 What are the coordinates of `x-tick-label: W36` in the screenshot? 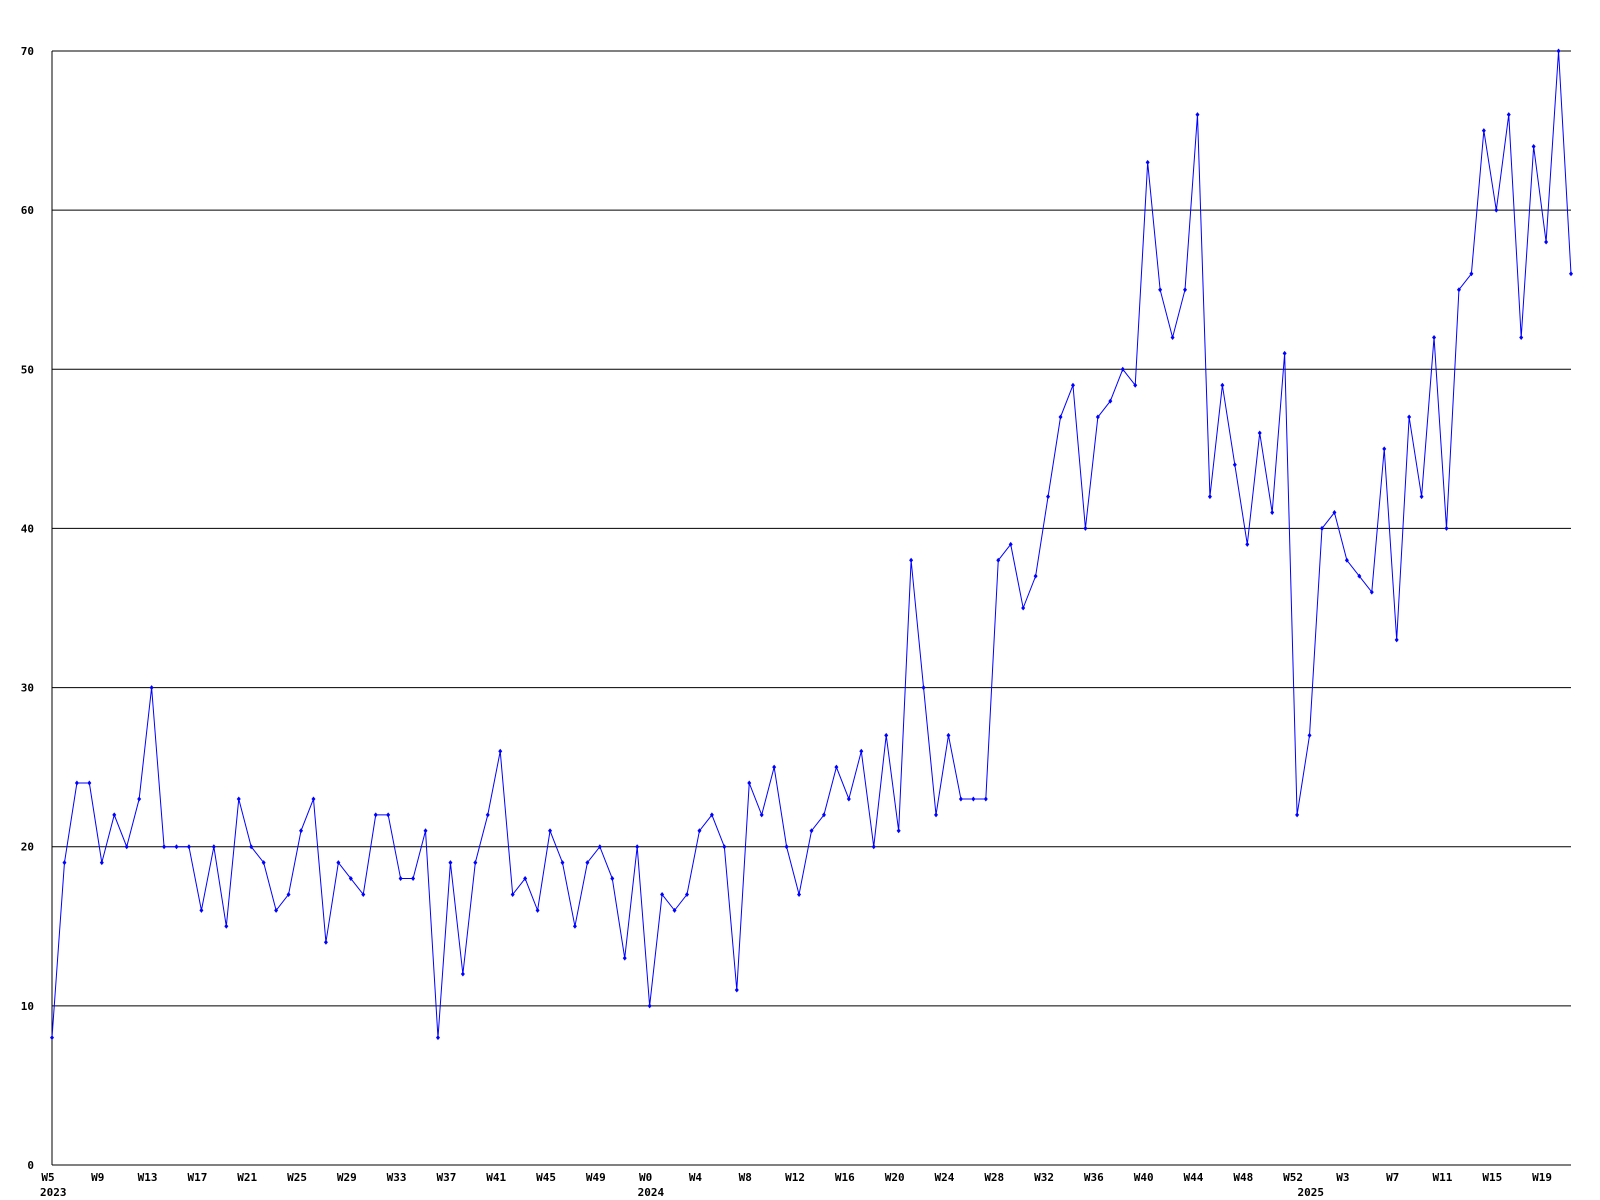 It's located at (1094, 1177).